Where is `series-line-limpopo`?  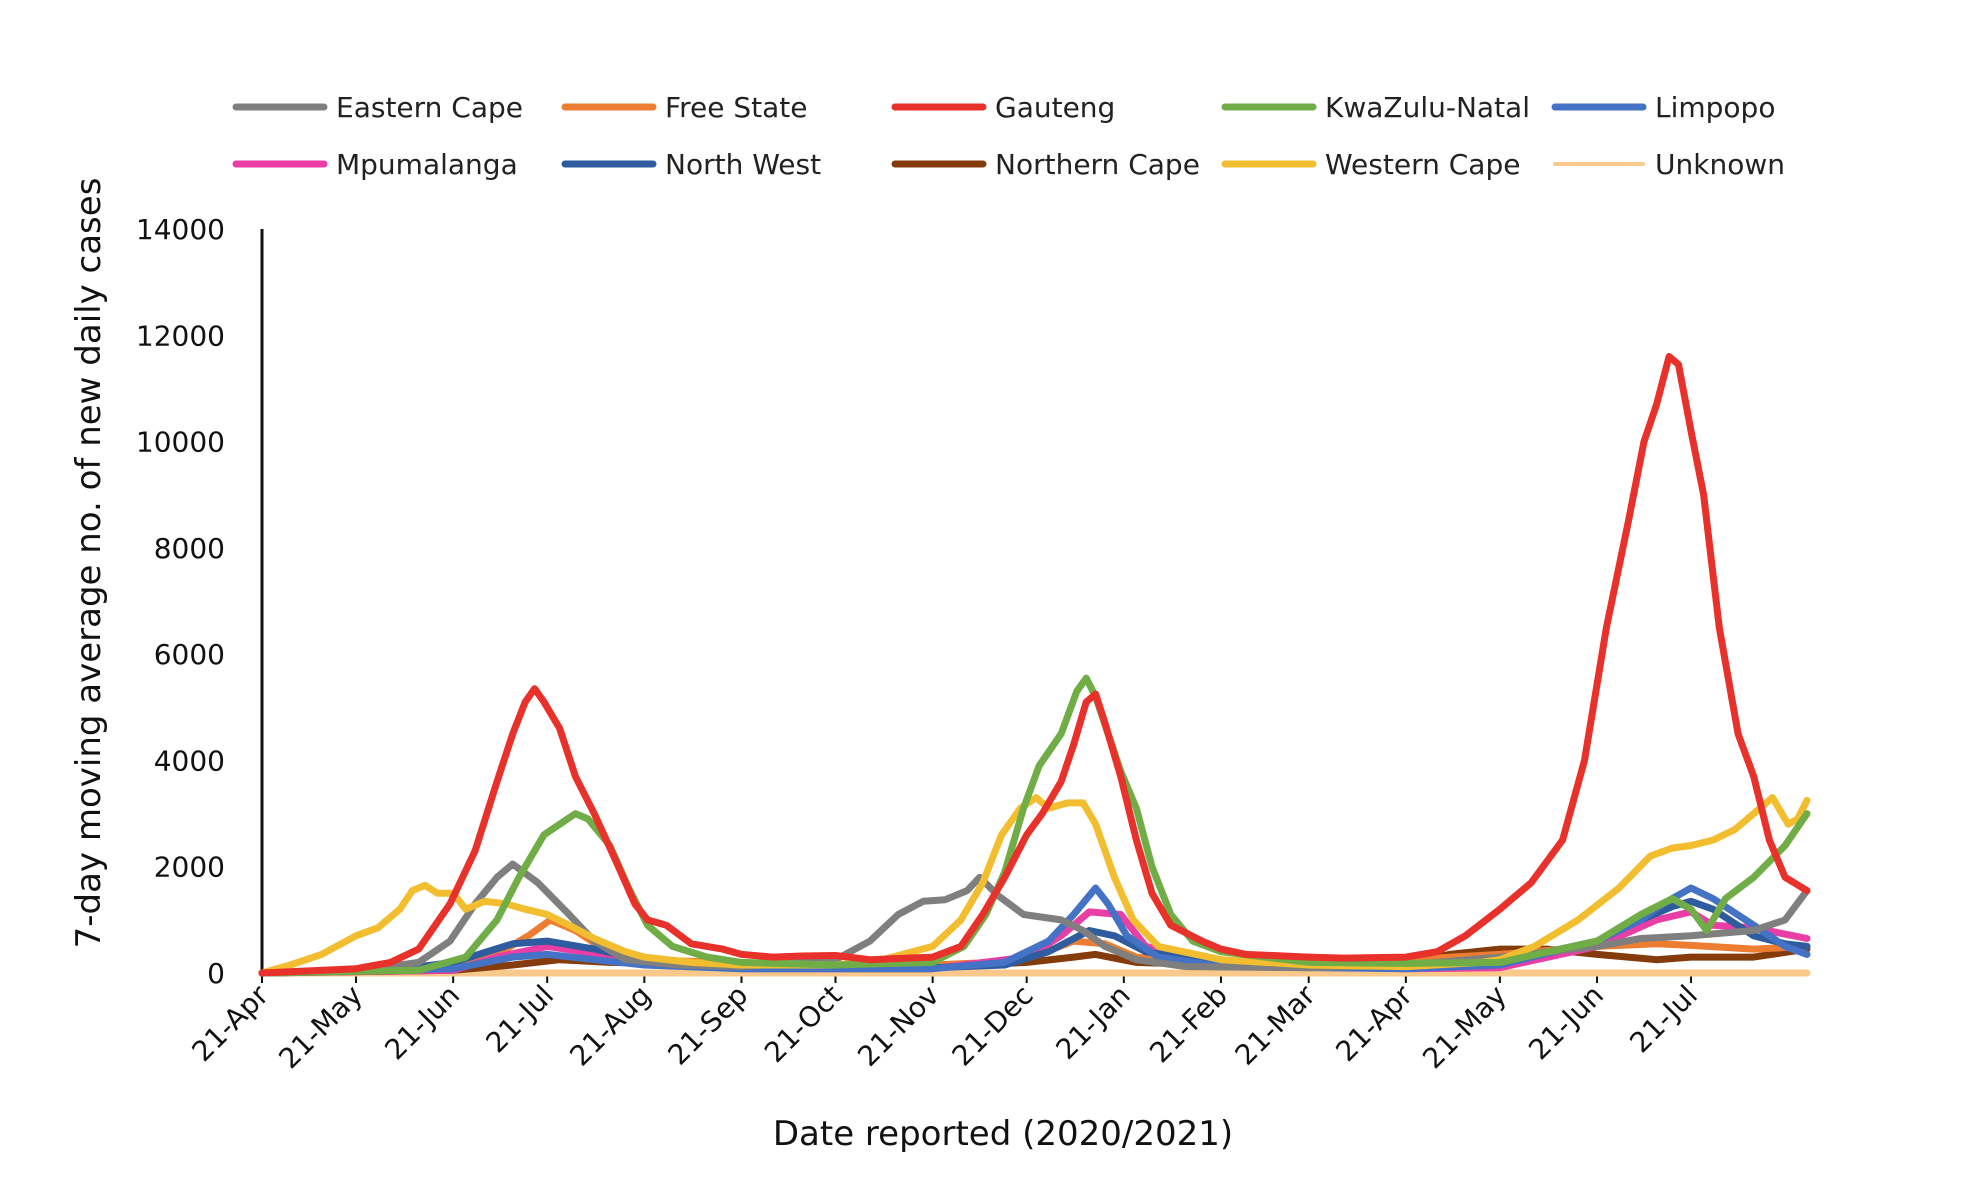 series-line-limpopo is located at coordinates (1034, 930).